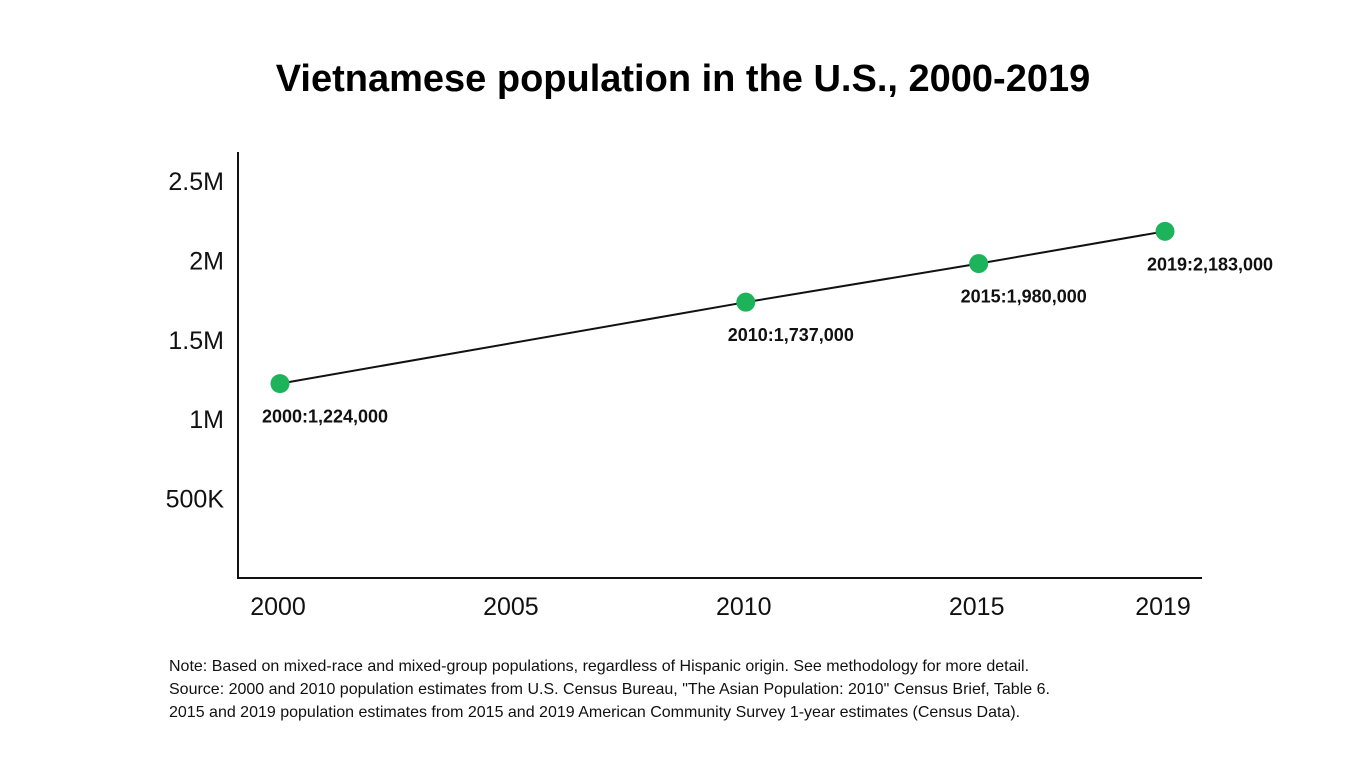  I want to click on x-tick-label: 2015, so click(977, 607).